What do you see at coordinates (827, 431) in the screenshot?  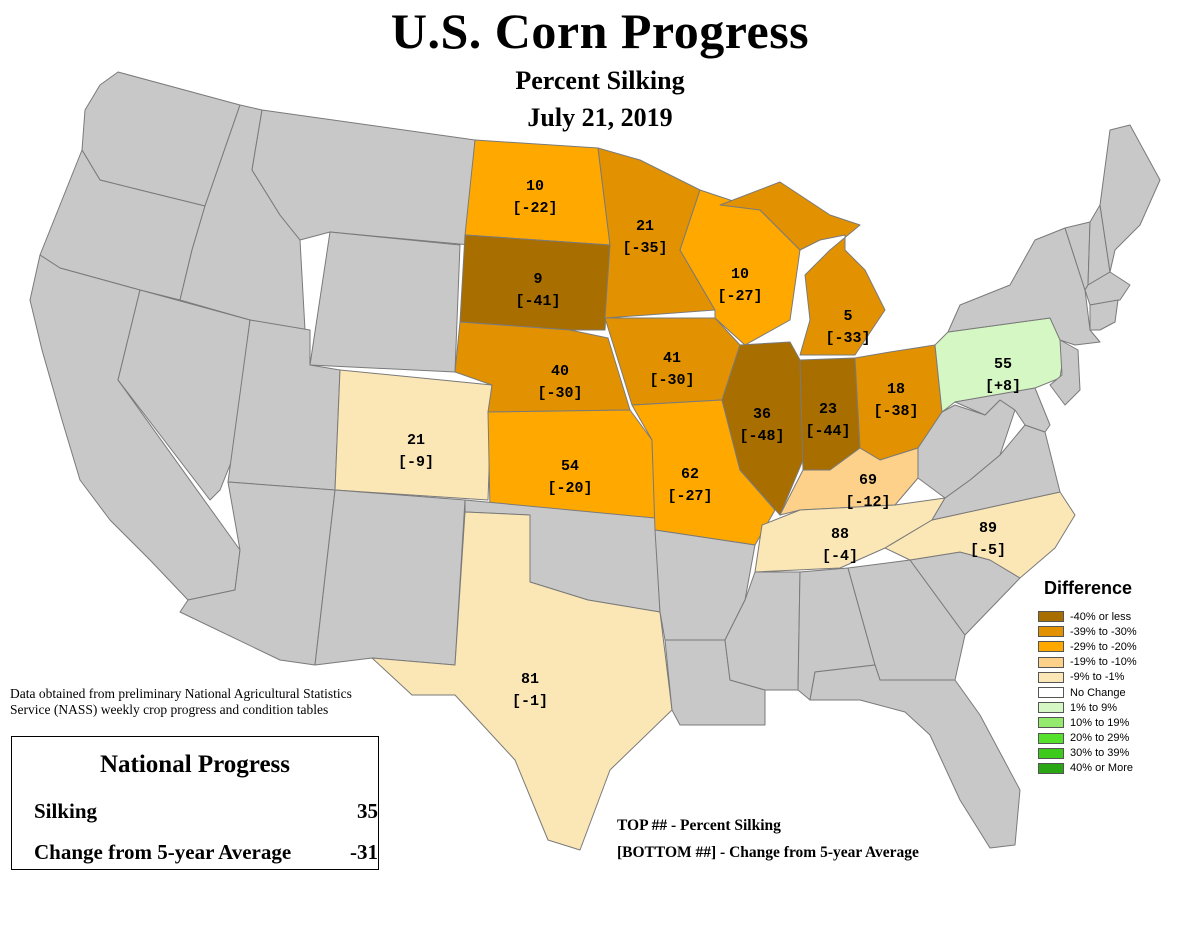 I see `state-diff-label-in: [-44]` at bounding box center [827, 431].